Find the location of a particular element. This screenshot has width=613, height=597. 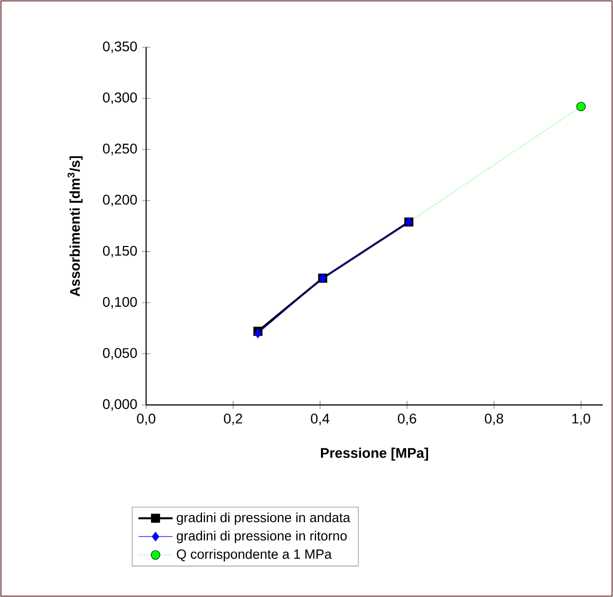

y-tick-label: 0,350 is located at coordinates (119, 47).